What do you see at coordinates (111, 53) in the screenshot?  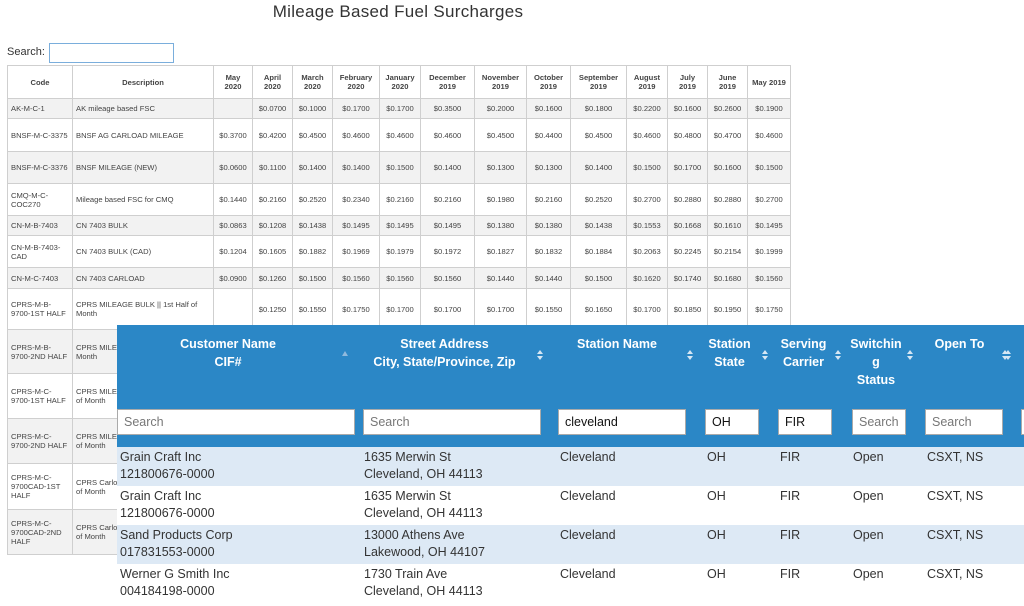 I see `search-input` at bounding box center [111, 53].